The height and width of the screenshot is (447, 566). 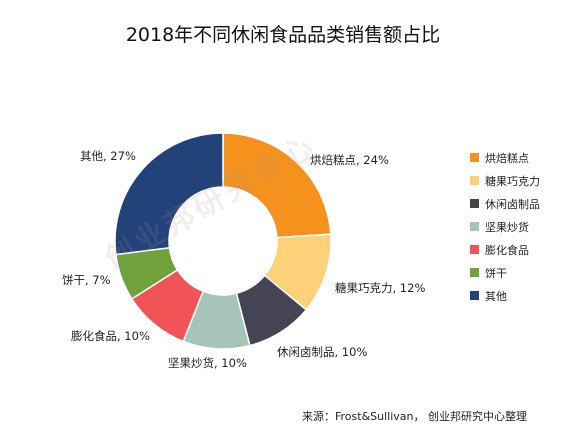 What do you see at coordinates (283, 35) in the screenshot?
I see `chart-title: 2018年不同休闲食品品类销售额占比` at bounding box center [283, 35].